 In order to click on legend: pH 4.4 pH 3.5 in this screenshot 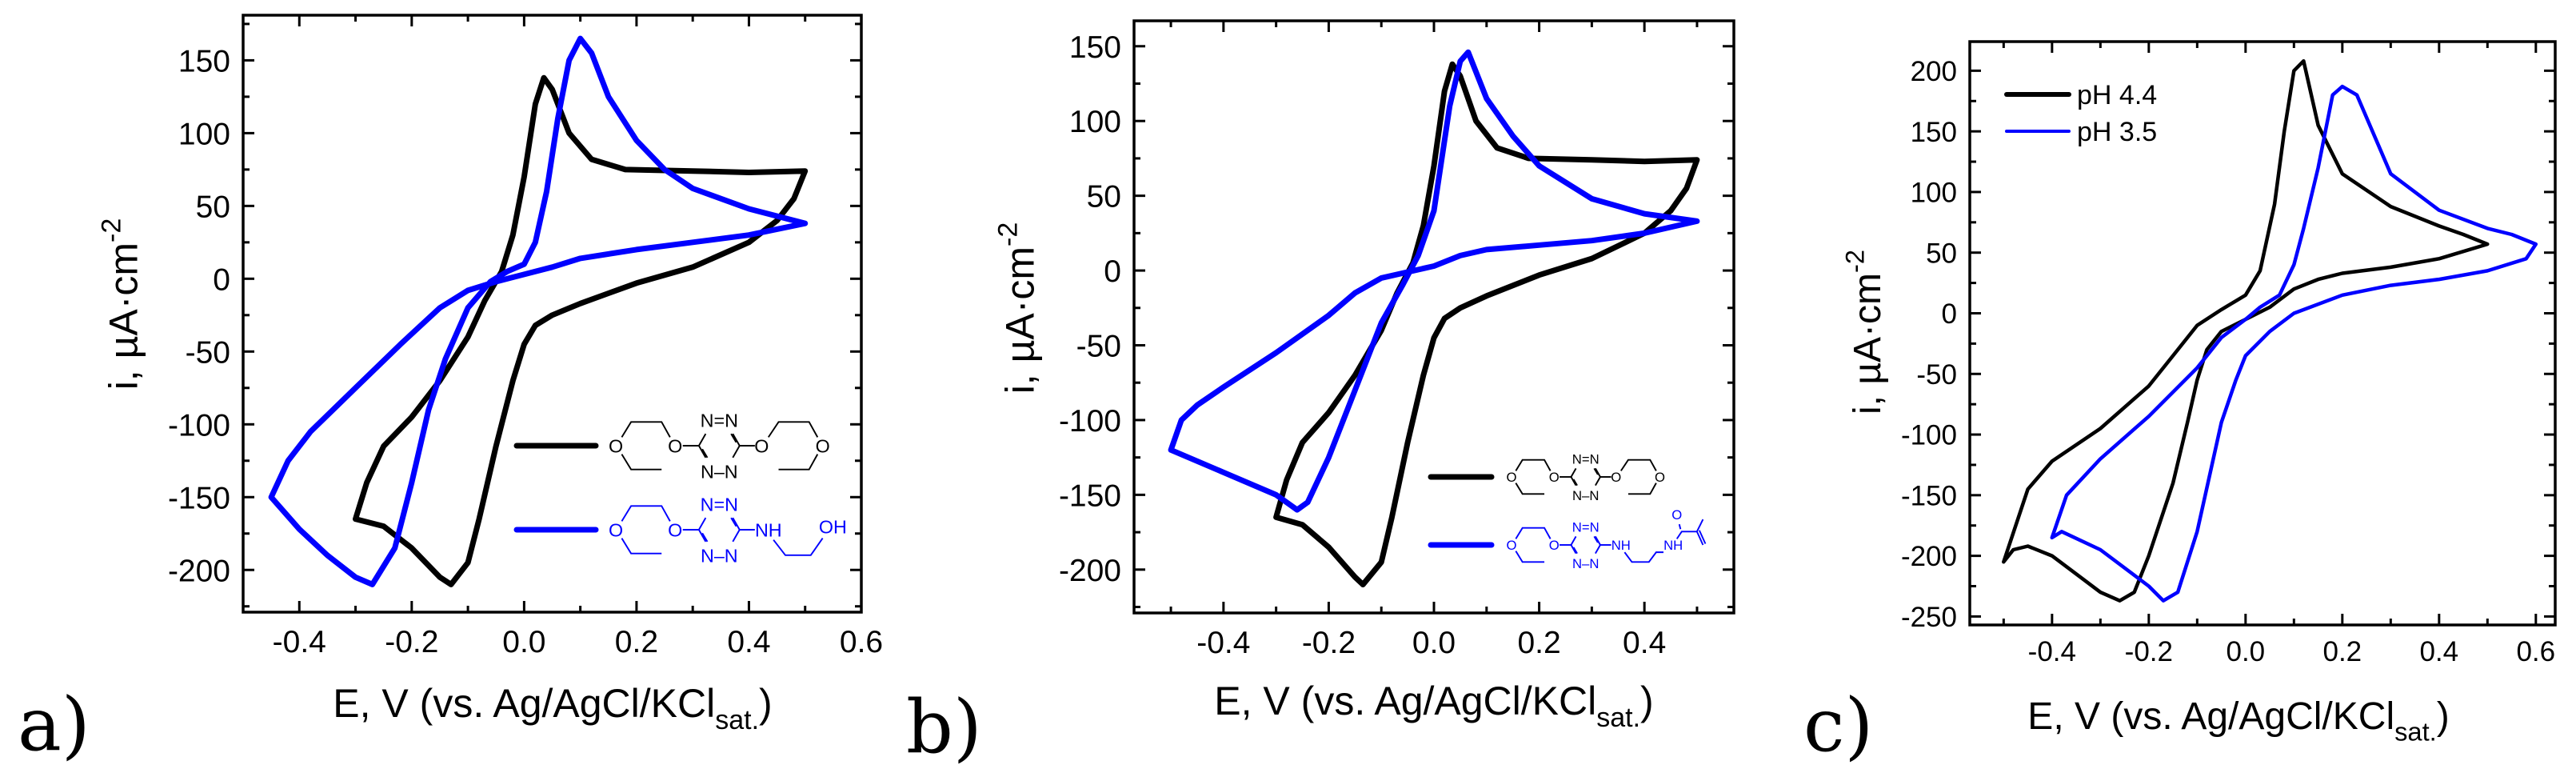, I will do `click(2080, 113)`.